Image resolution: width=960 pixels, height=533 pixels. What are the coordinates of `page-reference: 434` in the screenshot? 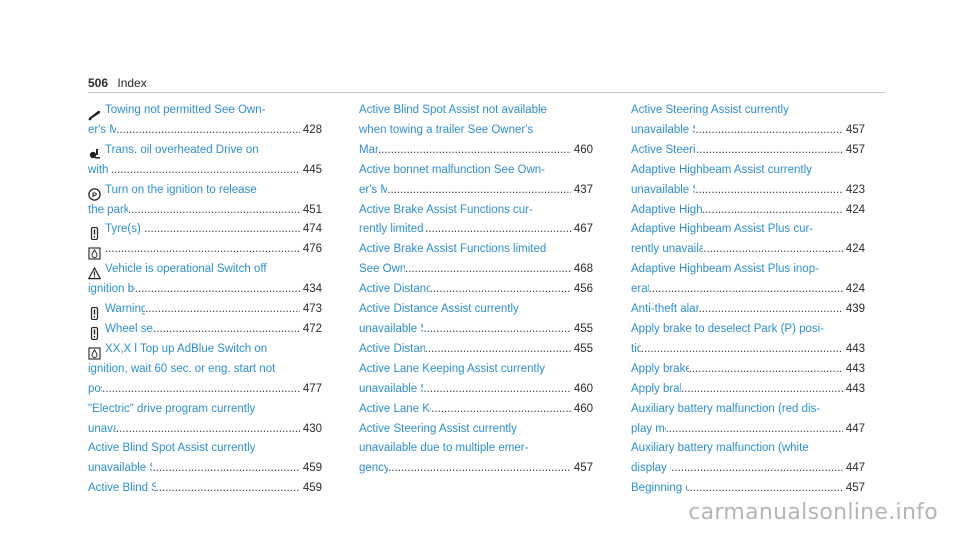 It's located at (312, 289).